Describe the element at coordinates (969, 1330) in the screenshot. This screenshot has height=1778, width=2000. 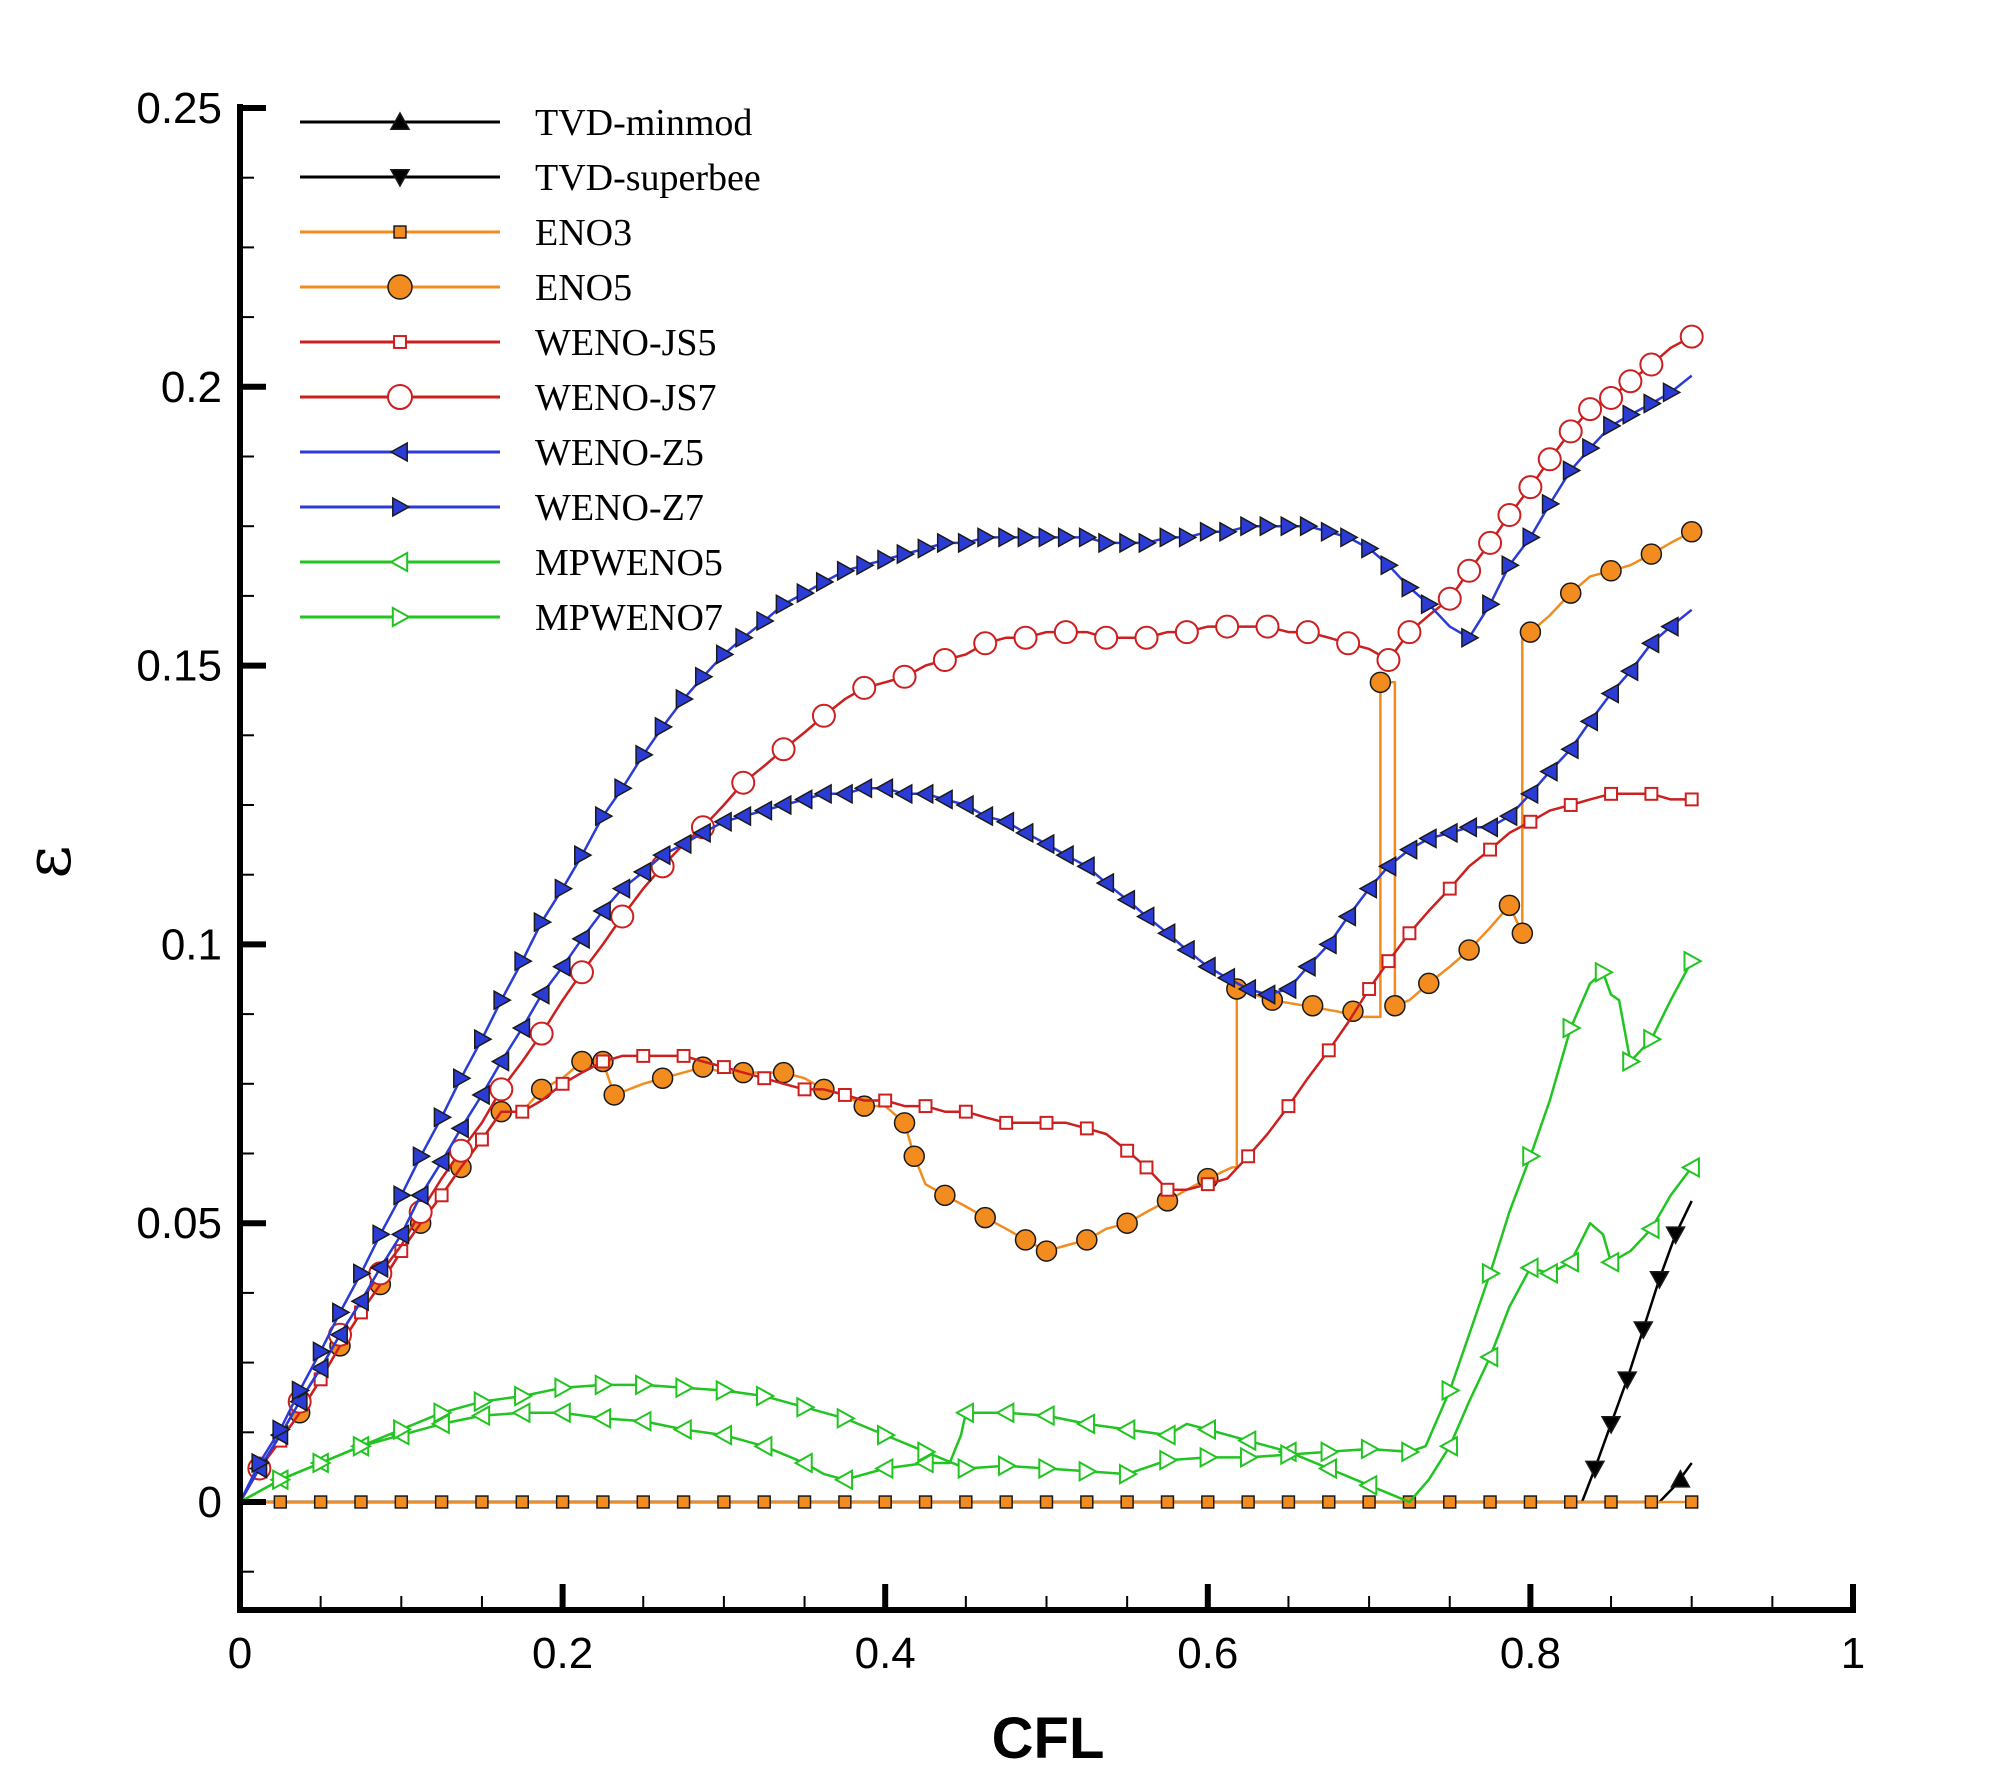
I see `series-mpweno5` at that location.